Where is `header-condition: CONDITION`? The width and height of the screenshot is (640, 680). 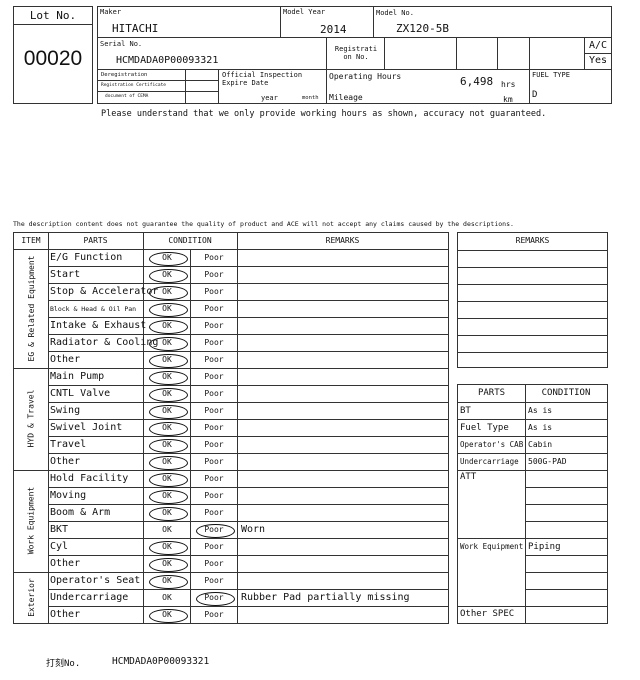
header-condition: CONDITION is located at coordinates (190, 240).